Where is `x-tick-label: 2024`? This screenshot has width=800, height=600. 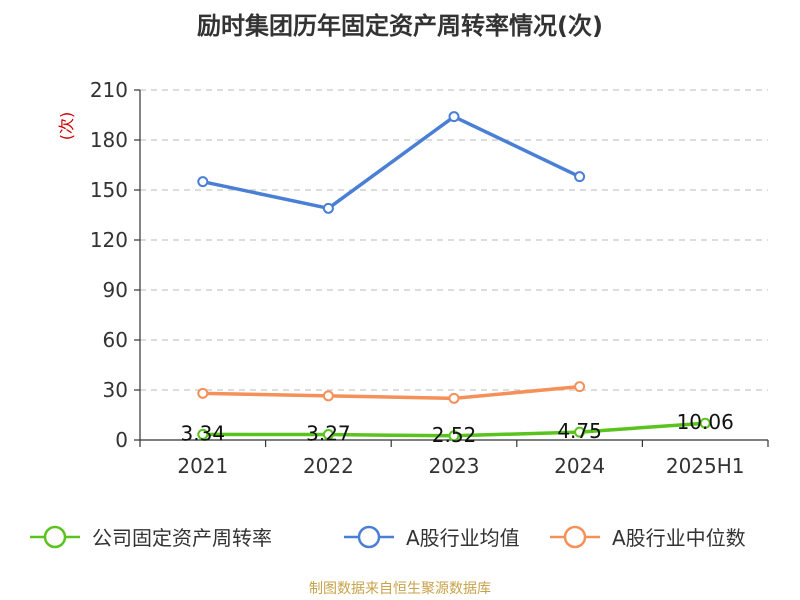 x-tick-label: 2024 is located at coordinates (579, 466).